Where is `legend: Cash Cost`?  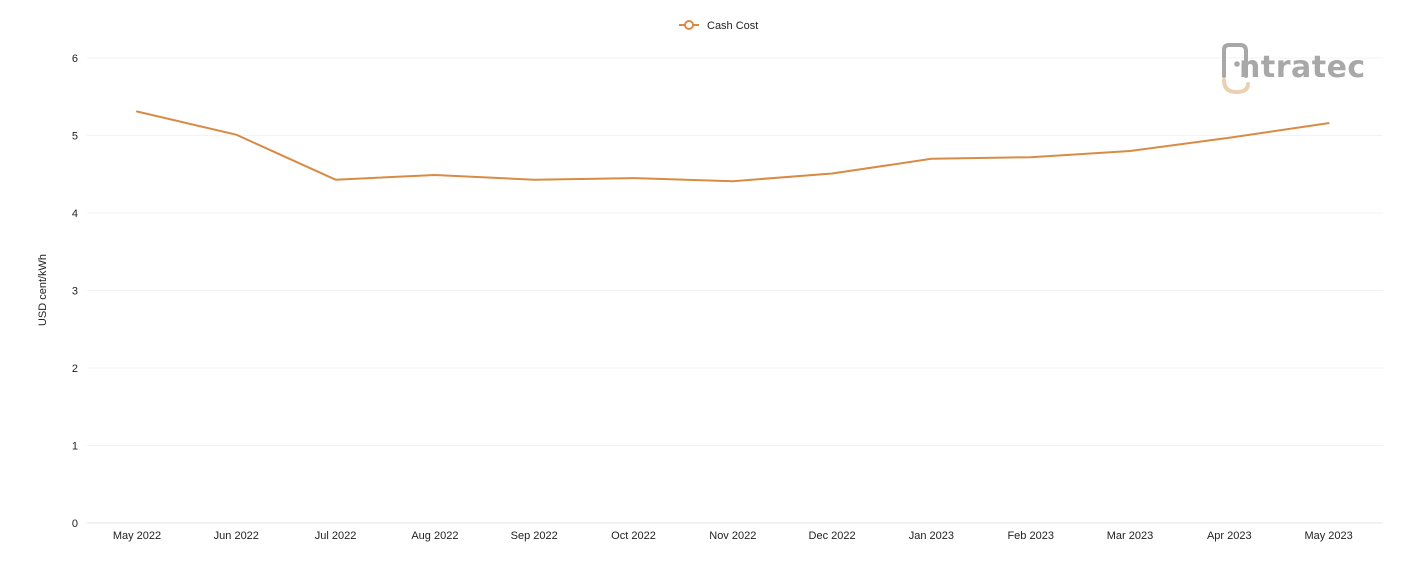 legend: Cash Cost is located at coordinates (718, 26).